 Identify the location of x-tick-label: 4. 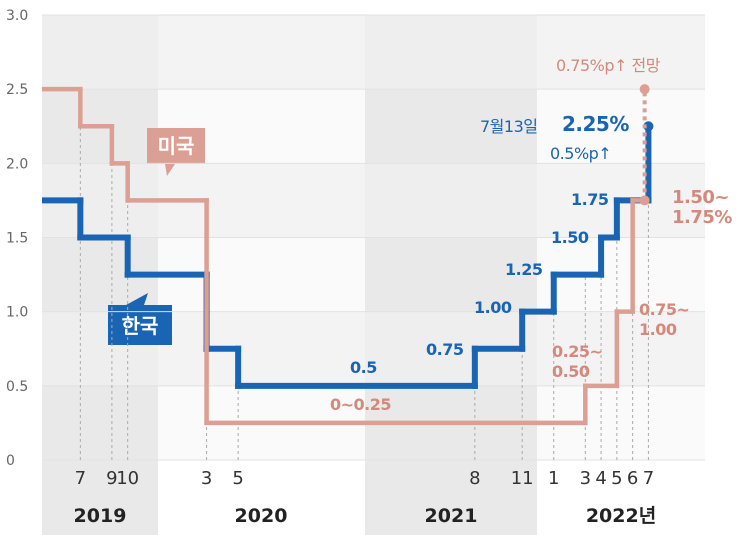
(600, 478).